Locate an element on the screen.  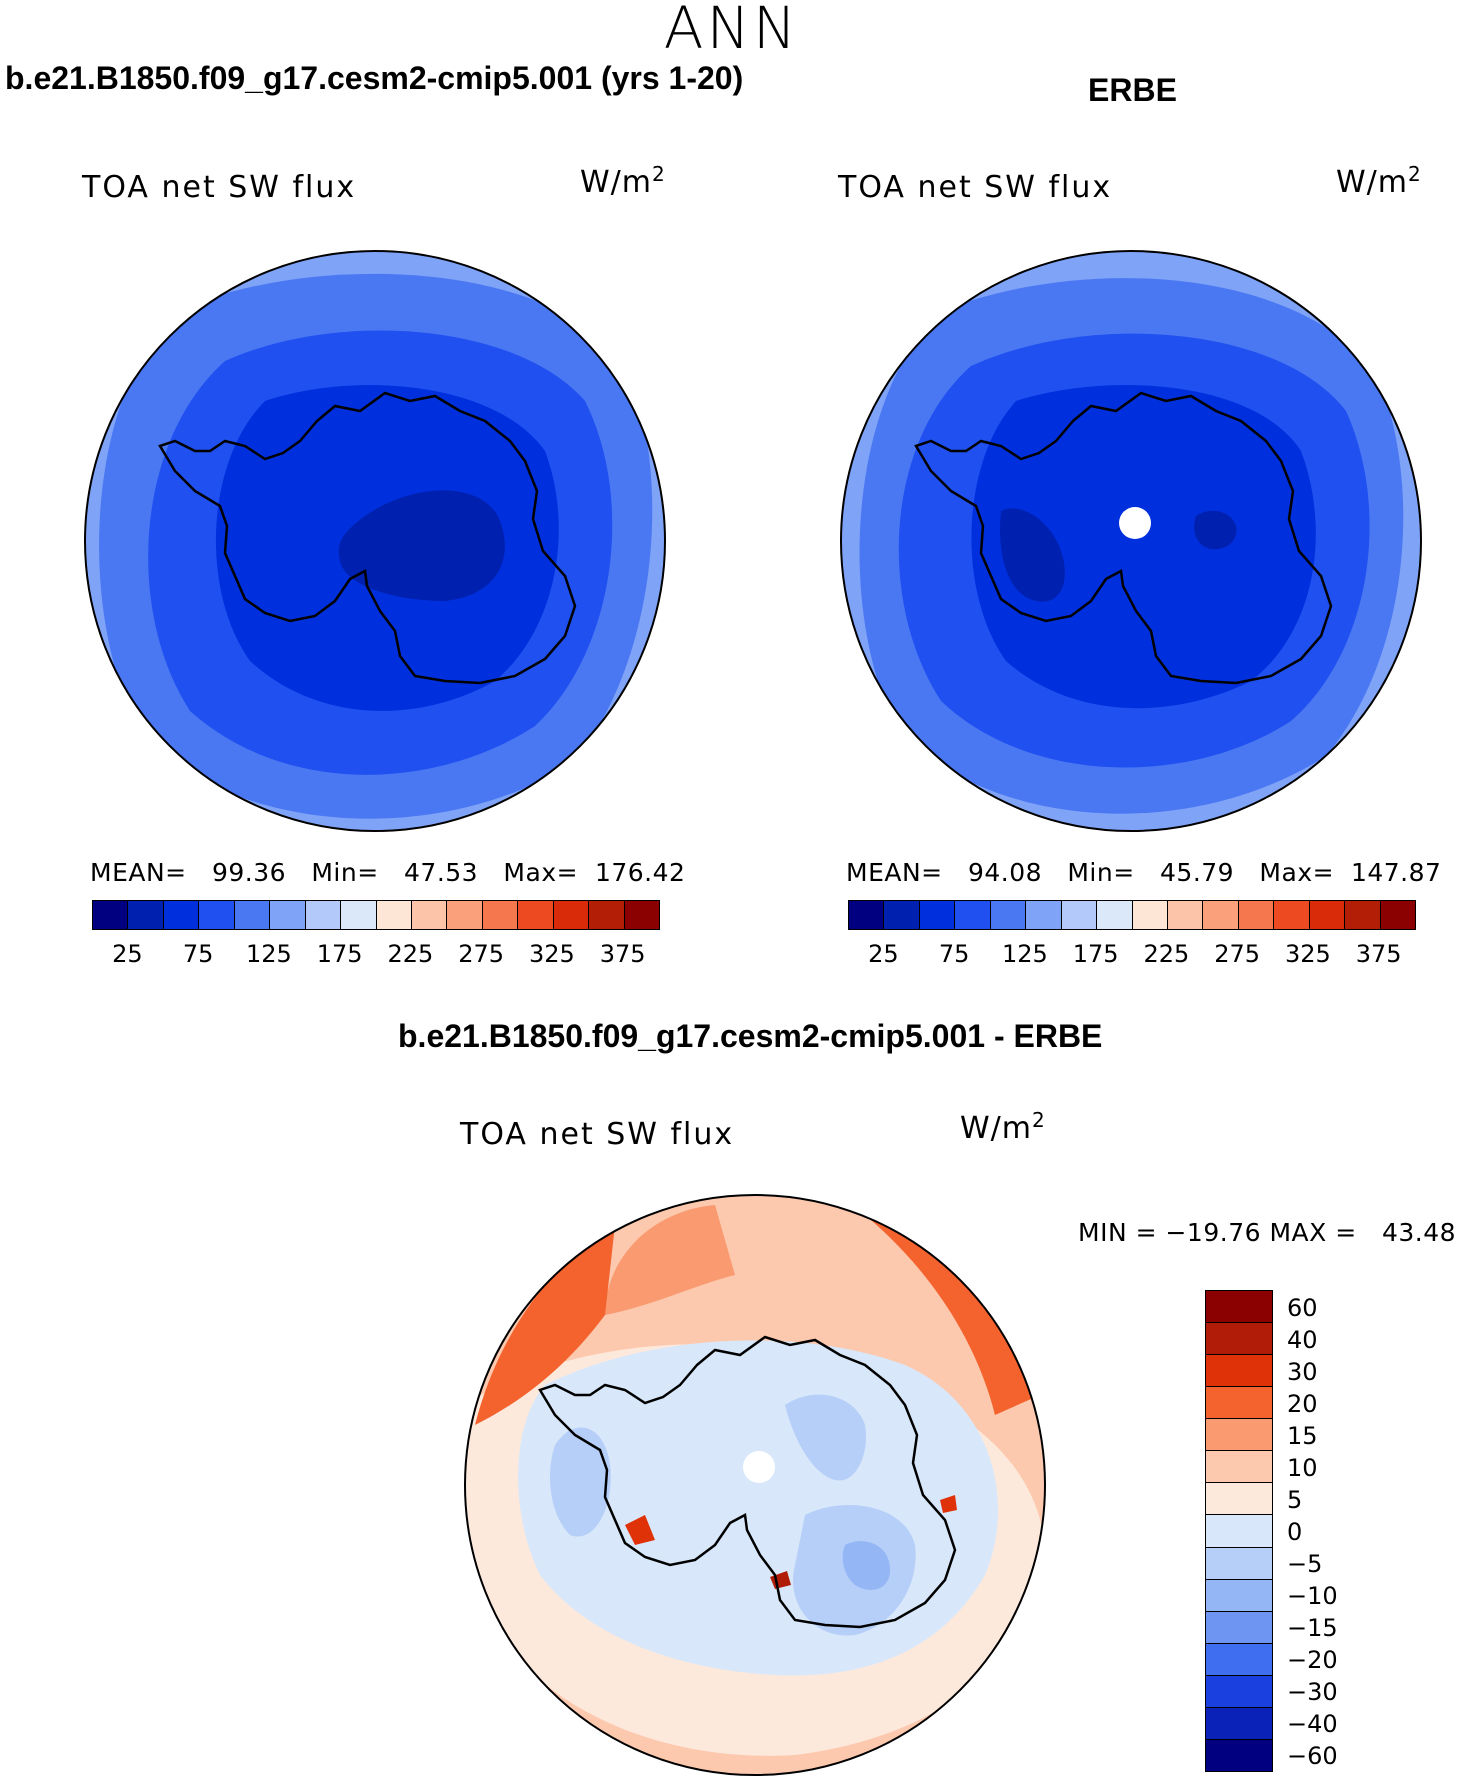
colorbar-tick-label: 0 is located at coordinates (1295, 1531).